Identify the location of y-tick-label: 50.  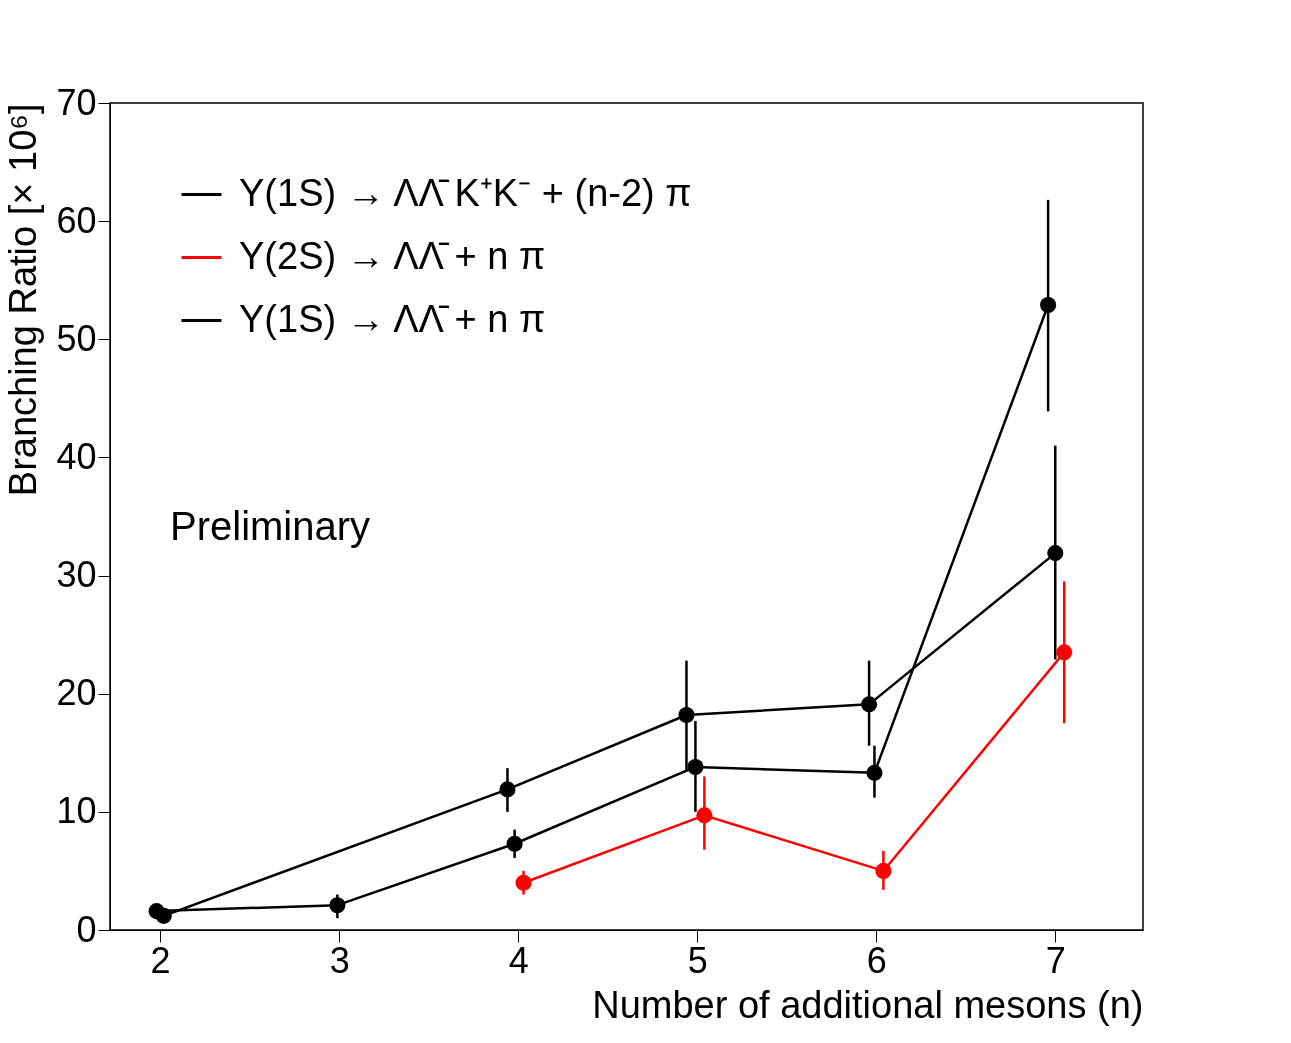
(76, 338).